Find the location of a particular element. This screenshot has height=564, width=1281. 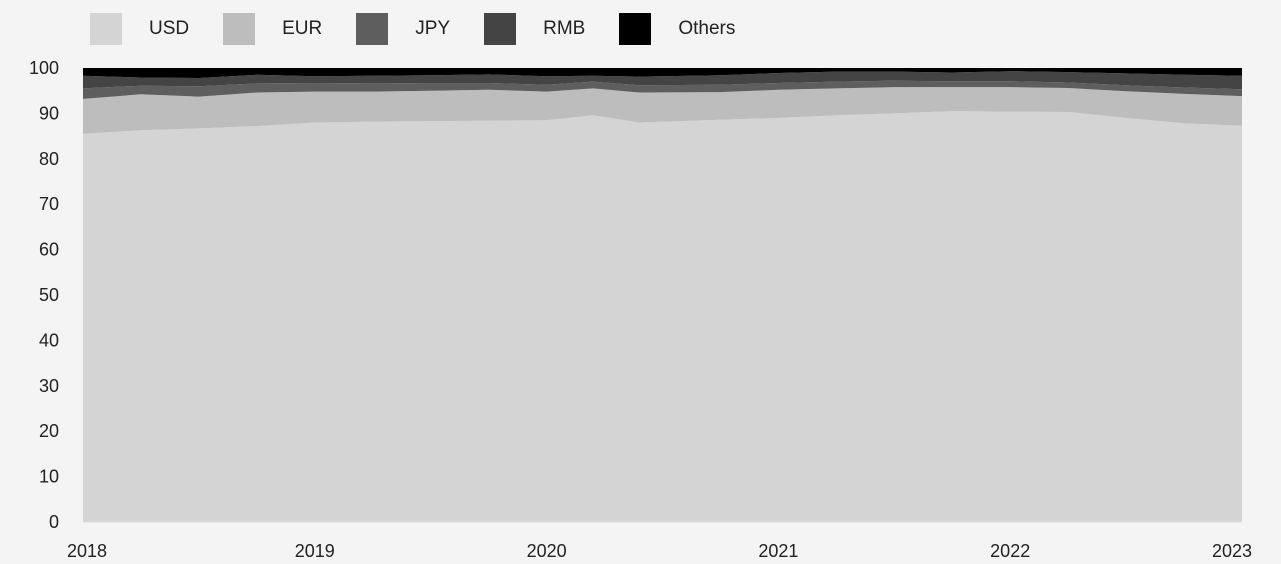

y-tick-label: 0 is located at coordinates (54, 522).